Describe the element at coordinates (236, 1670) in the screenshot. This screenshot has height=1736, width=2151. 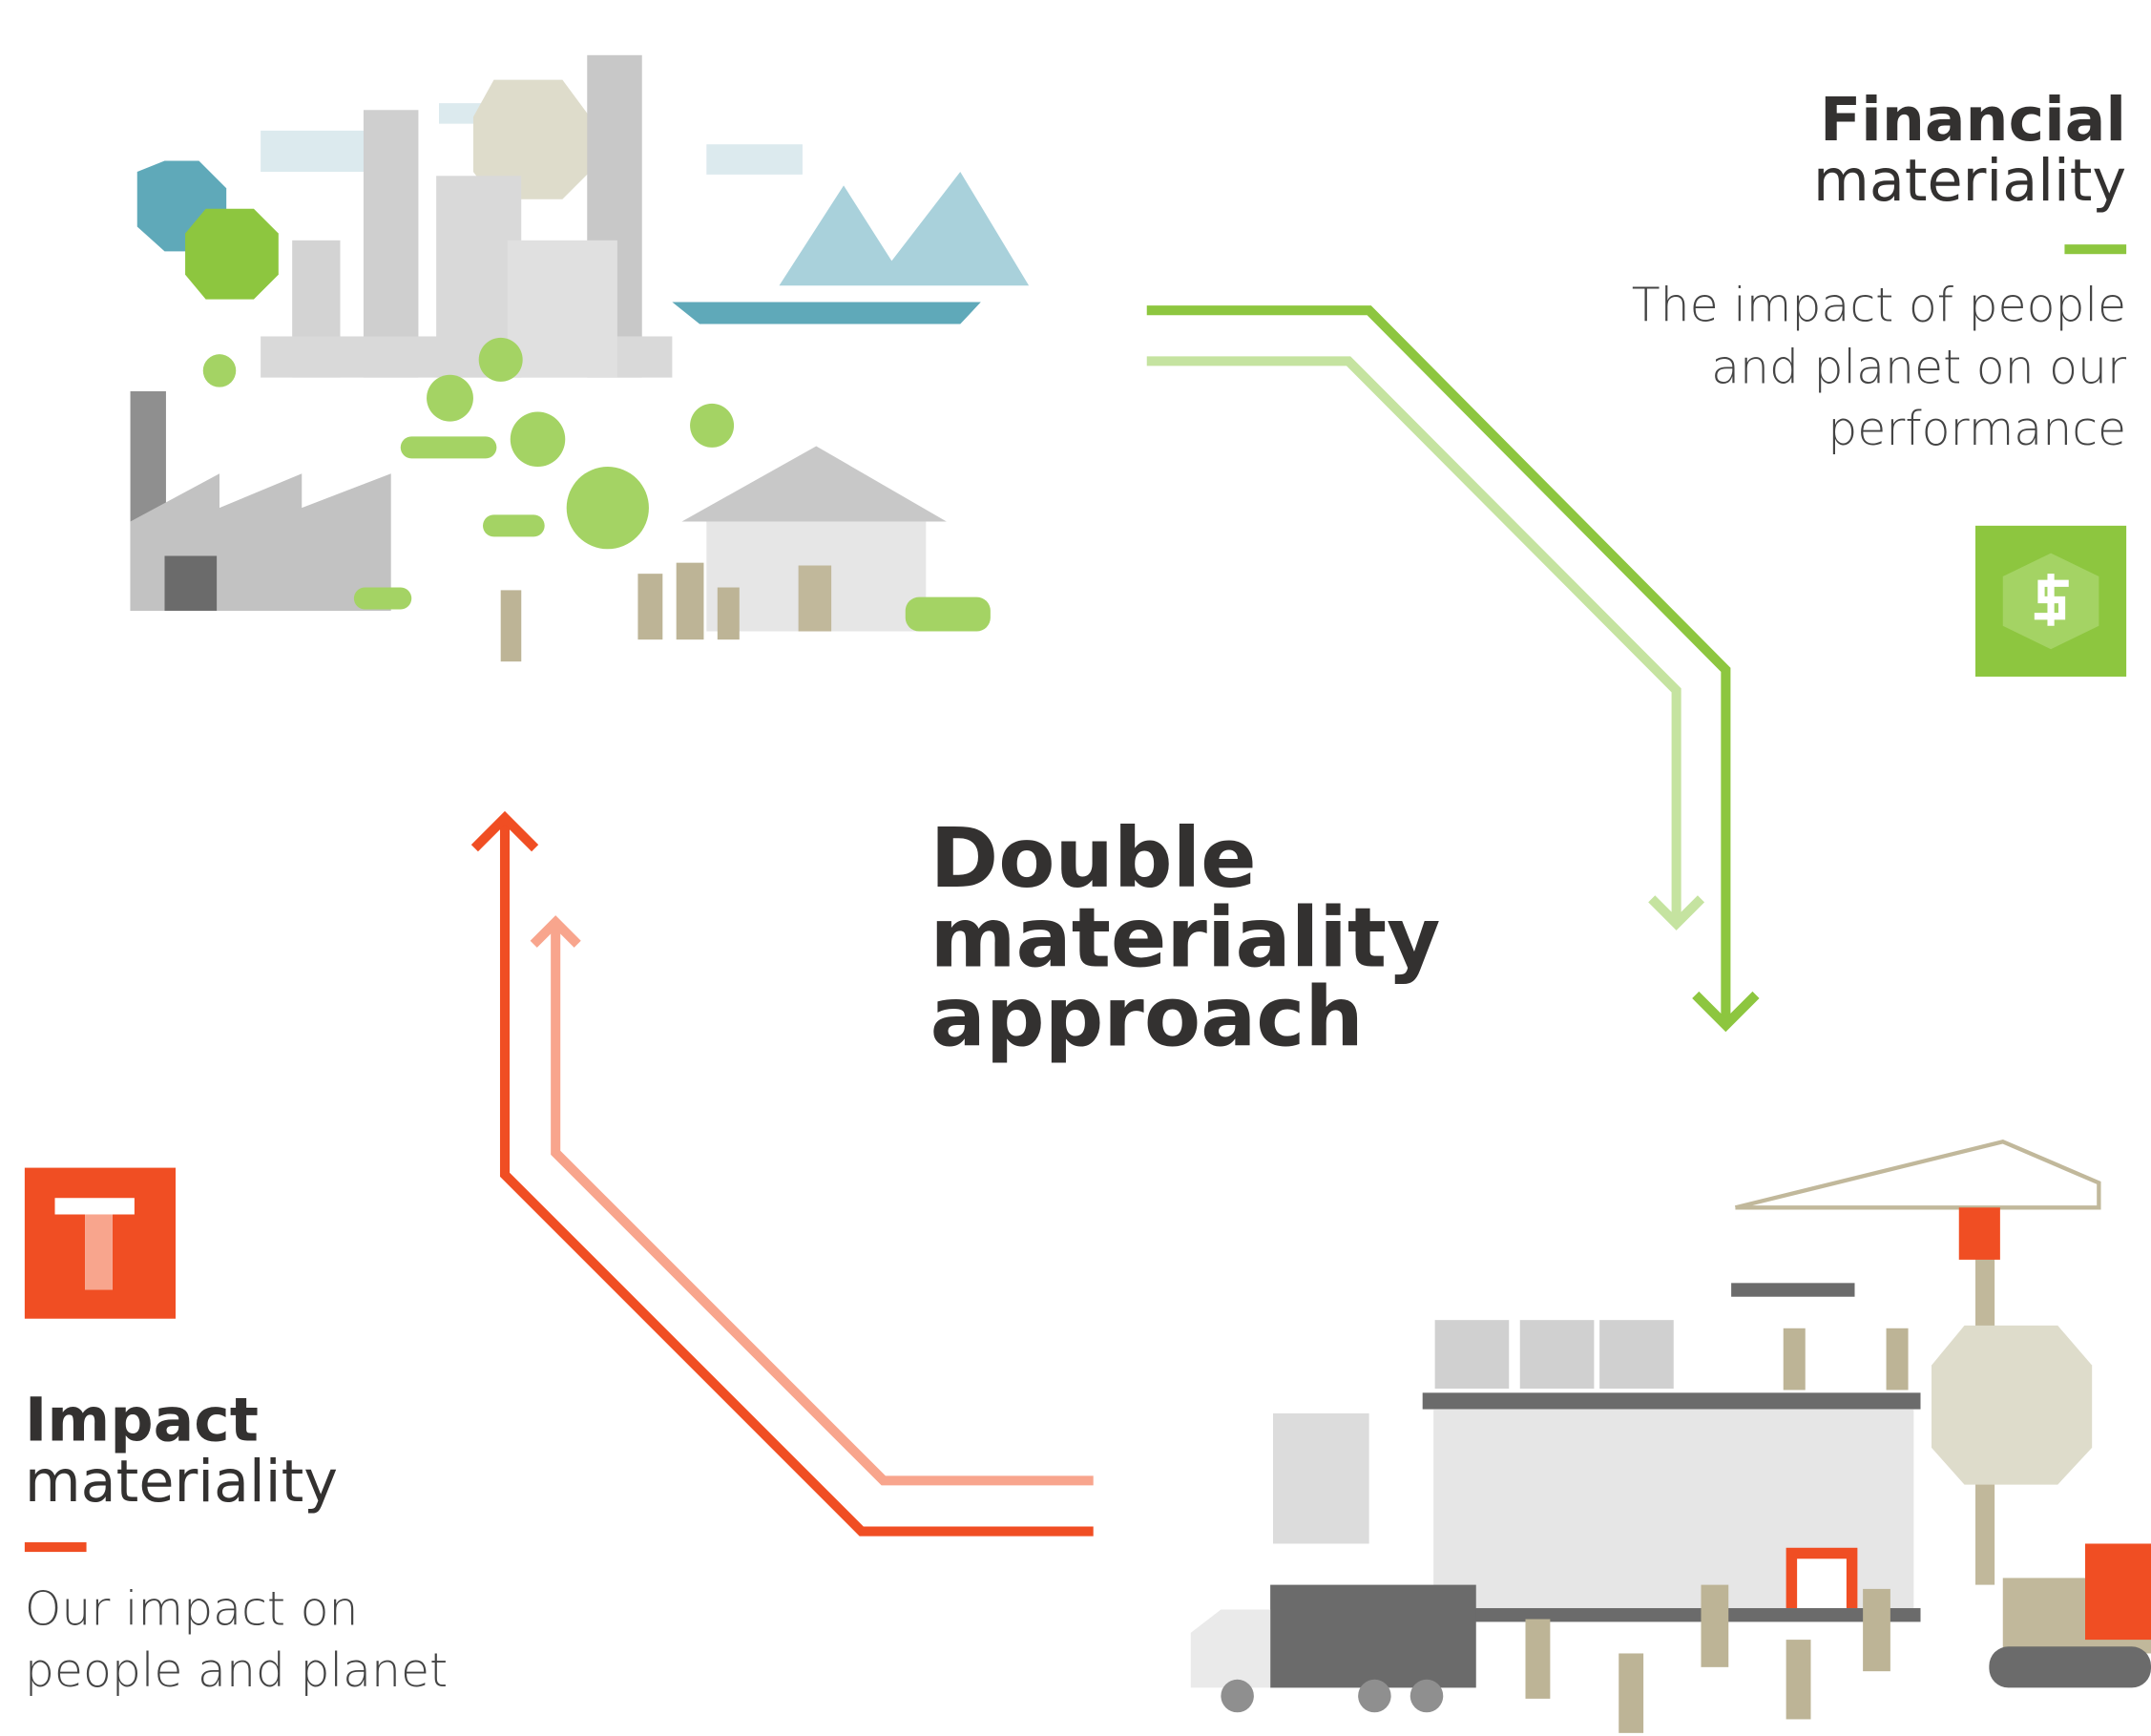
I see `description-line: people and planet` at that location.